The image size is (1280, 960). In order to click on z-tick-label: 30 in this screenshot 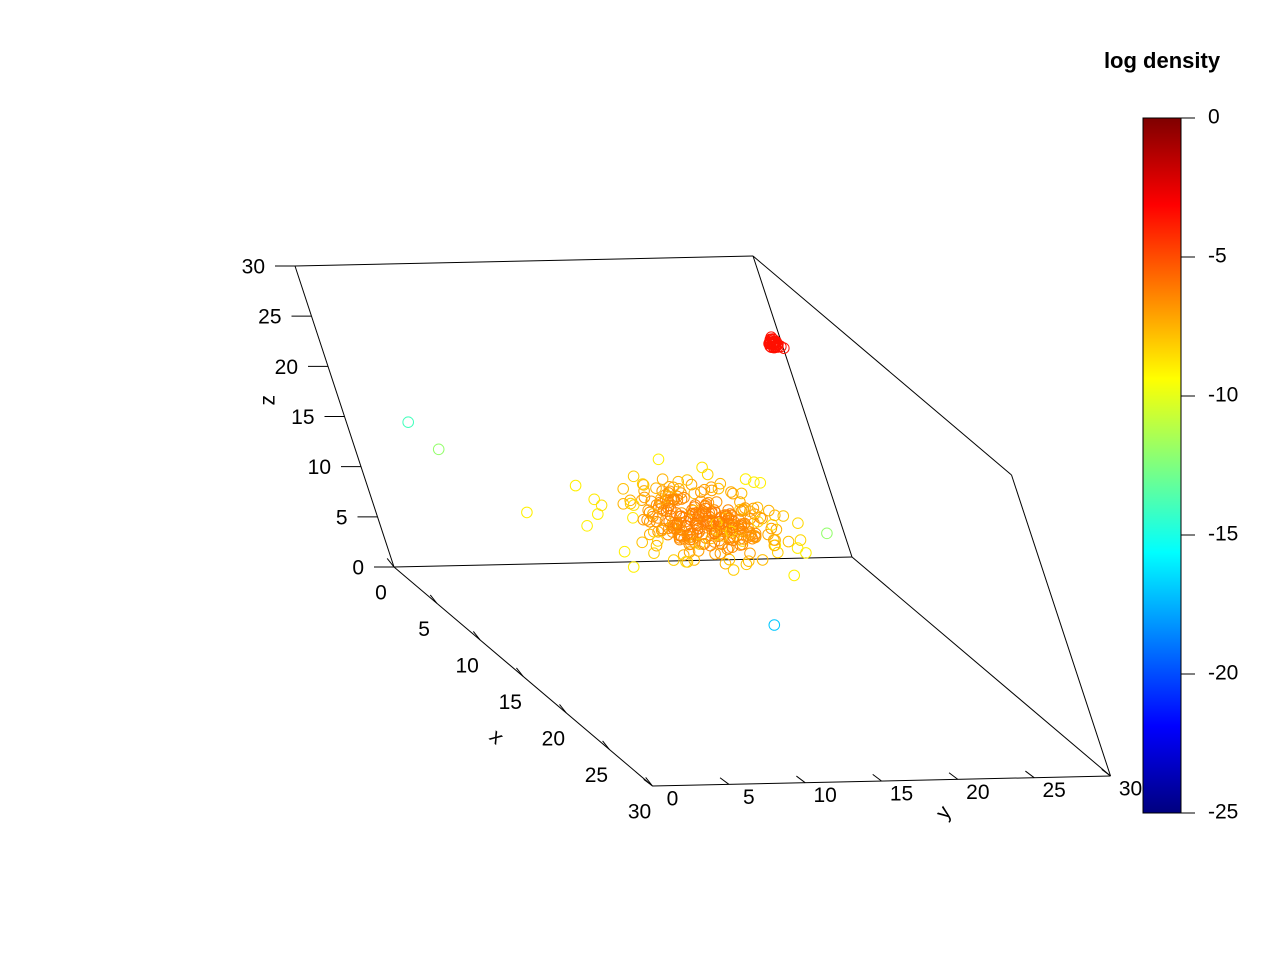, I will do `click(253, 267)`.